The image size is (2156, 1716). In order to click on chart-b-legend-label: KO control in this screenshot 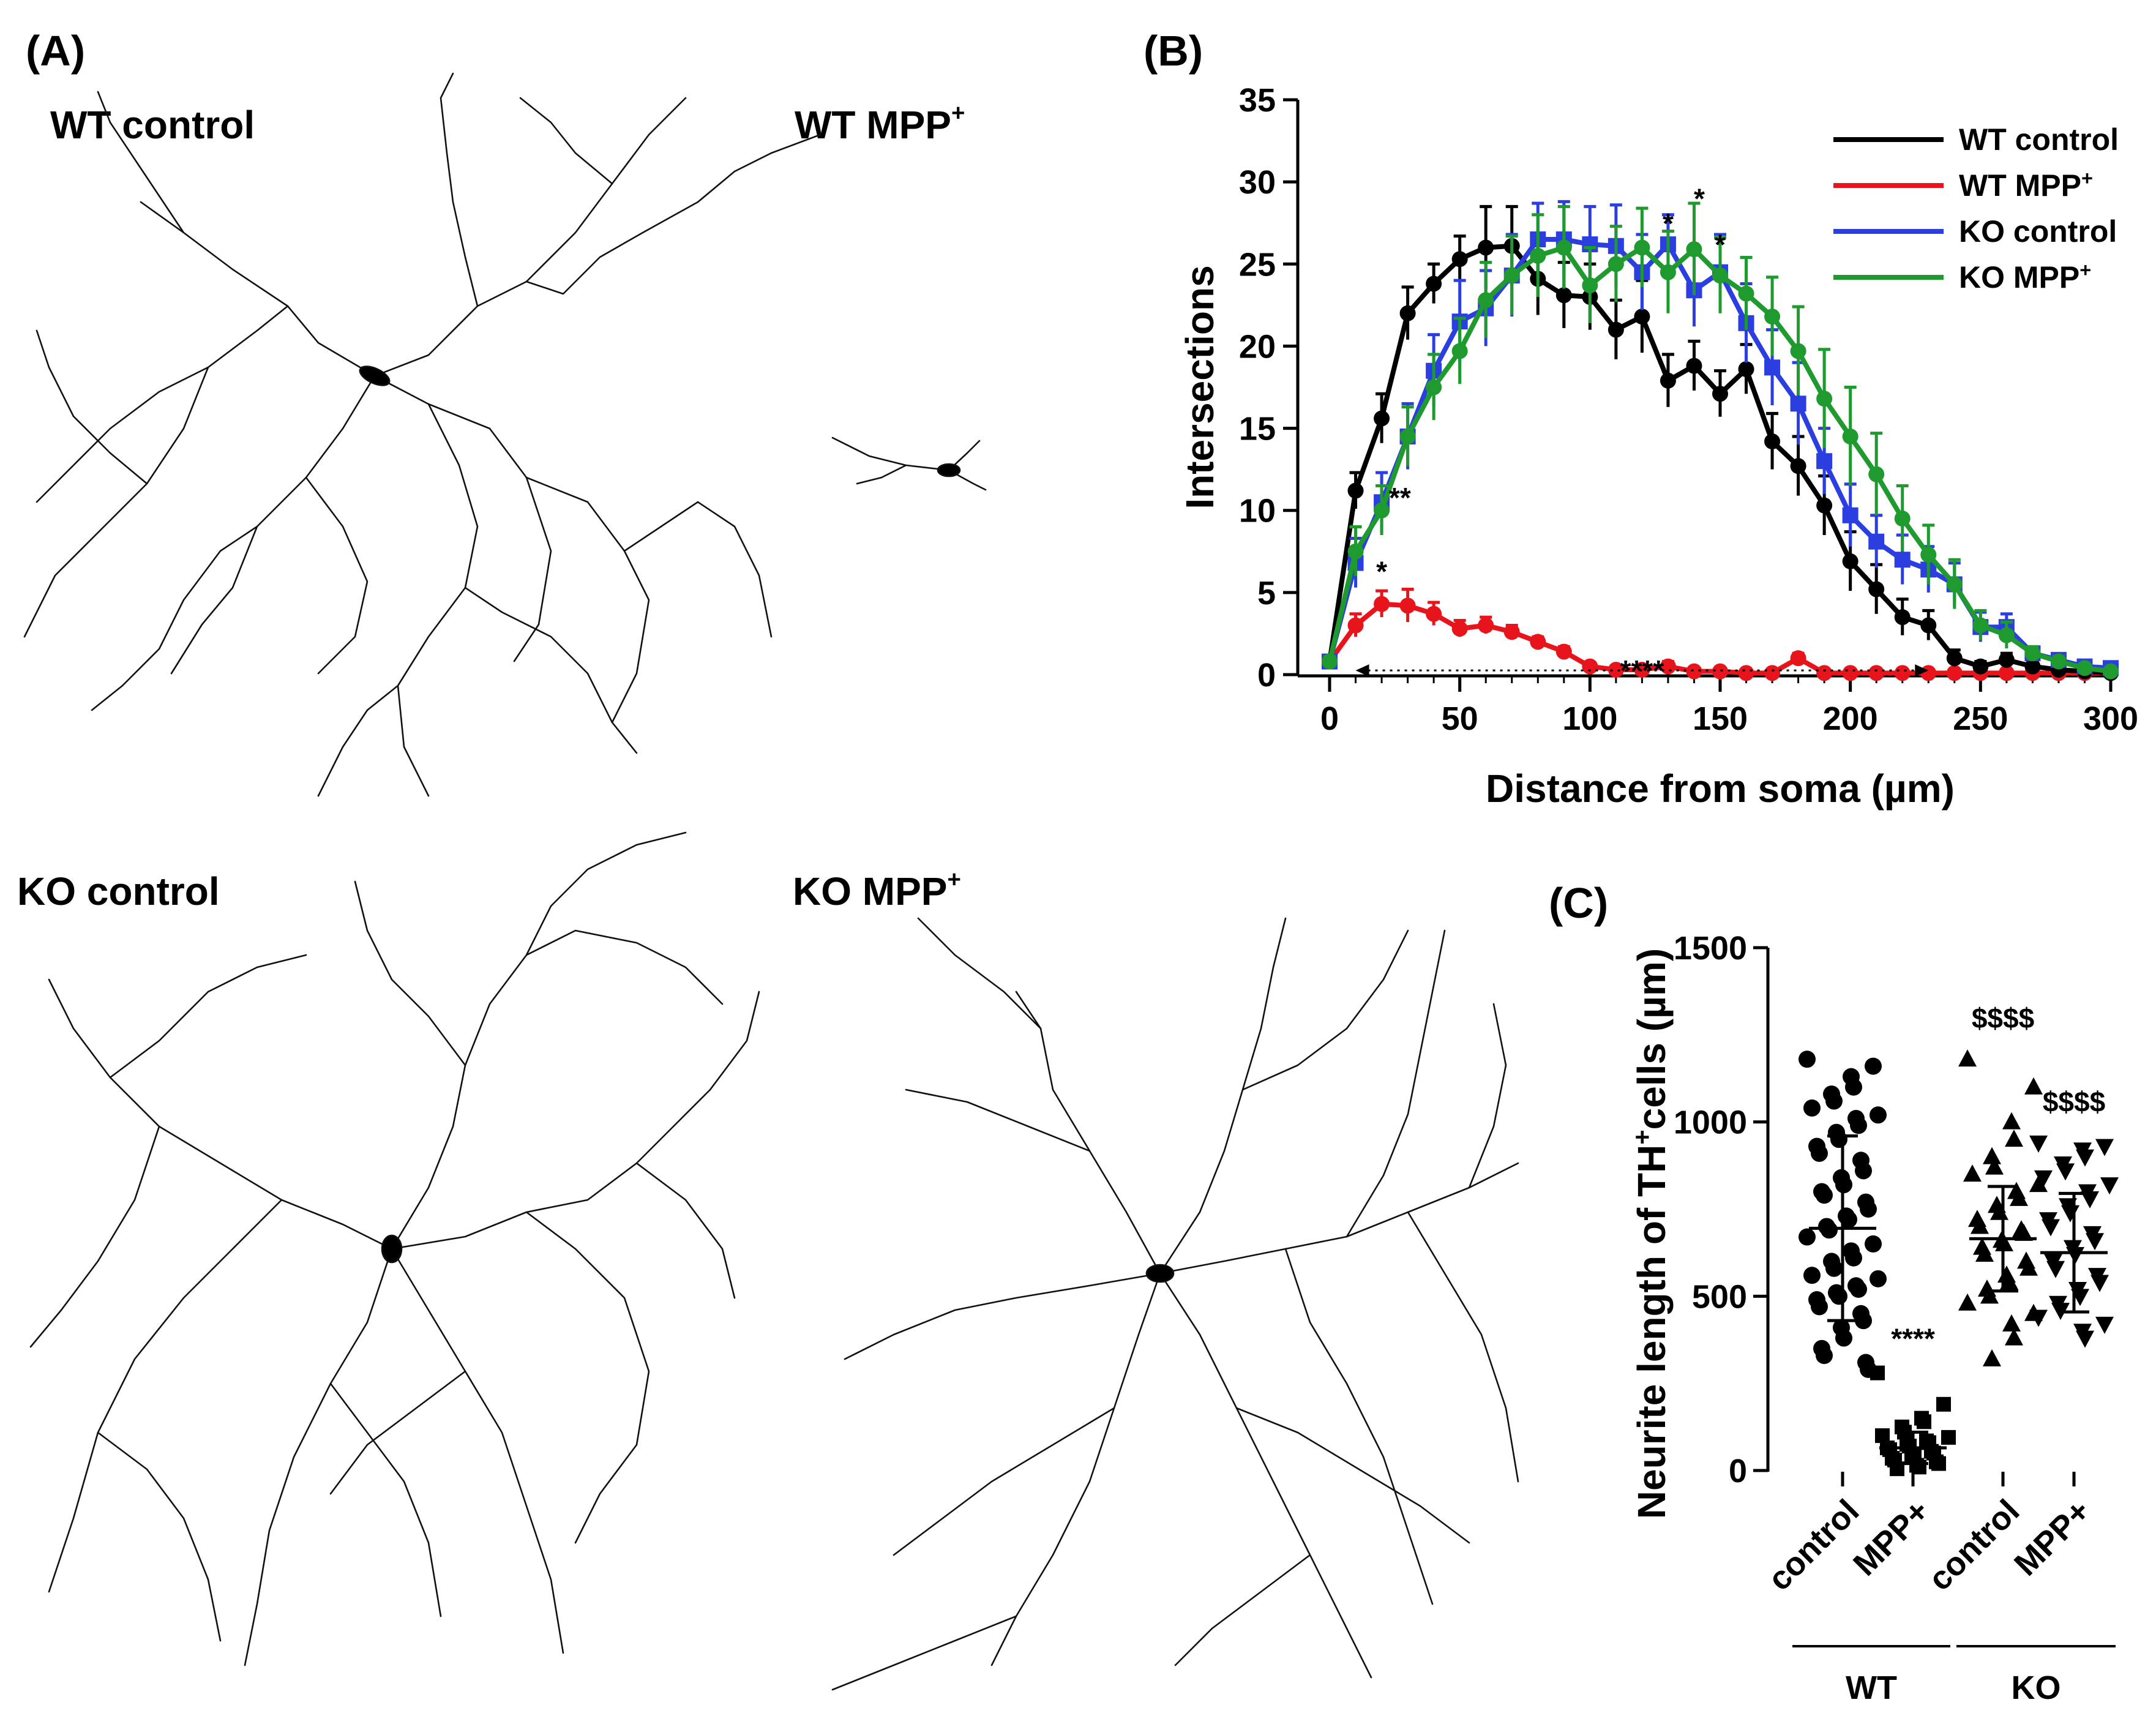, I will do `click(2038, 231)`.